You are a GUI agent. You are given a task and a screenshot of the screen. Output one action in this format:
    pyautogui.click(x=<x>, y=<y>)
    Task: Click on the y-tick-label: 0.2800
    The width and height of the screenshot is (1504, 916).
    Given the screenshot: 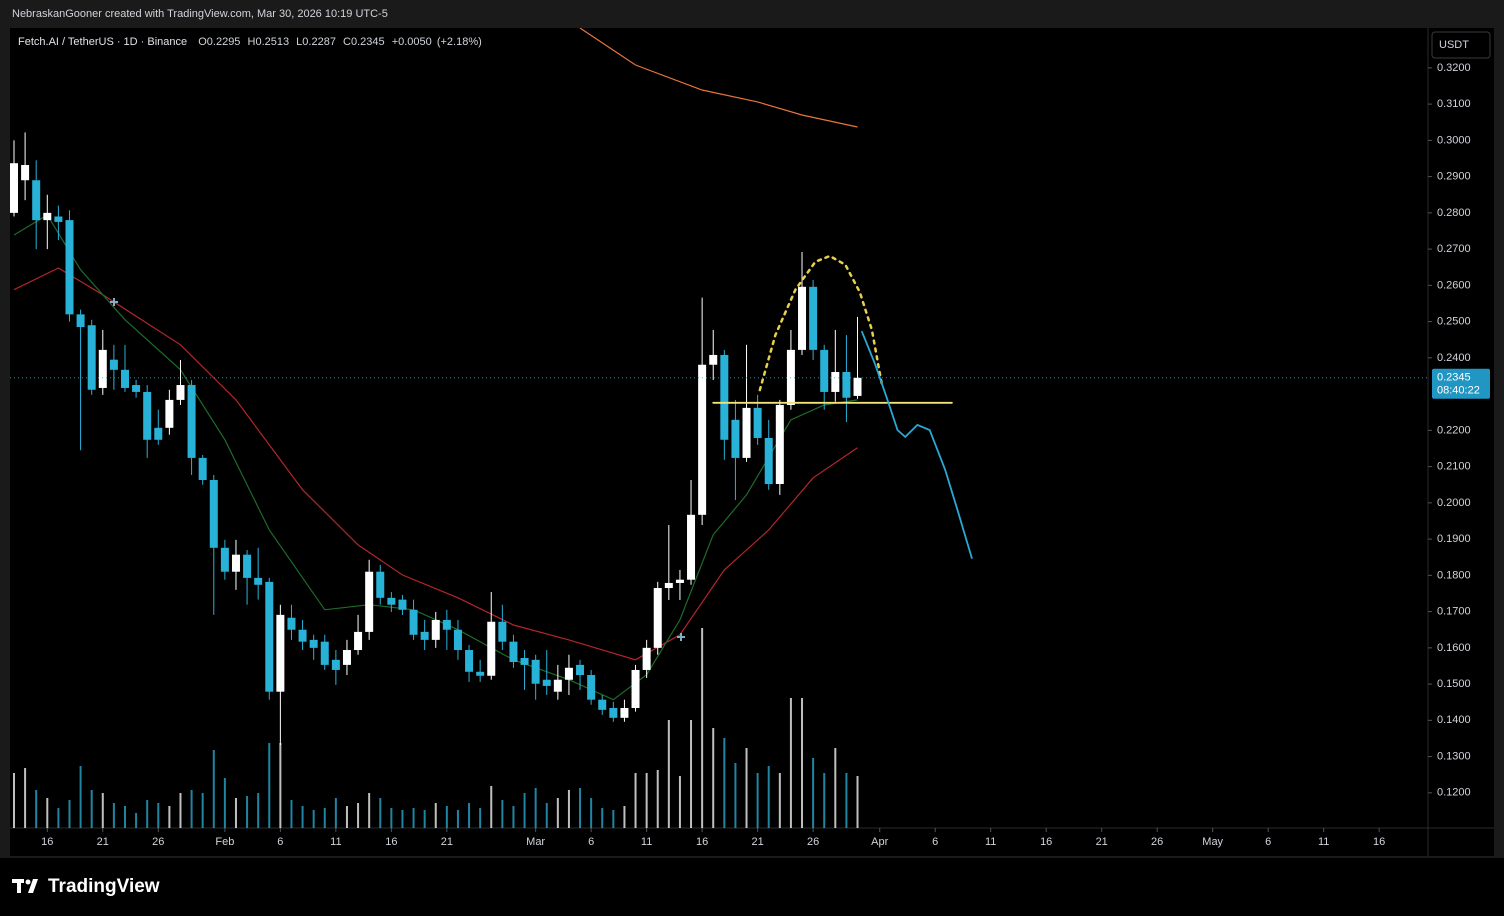 What is the action you would take?
    pyautogui.click(x=1454, y=213)
    